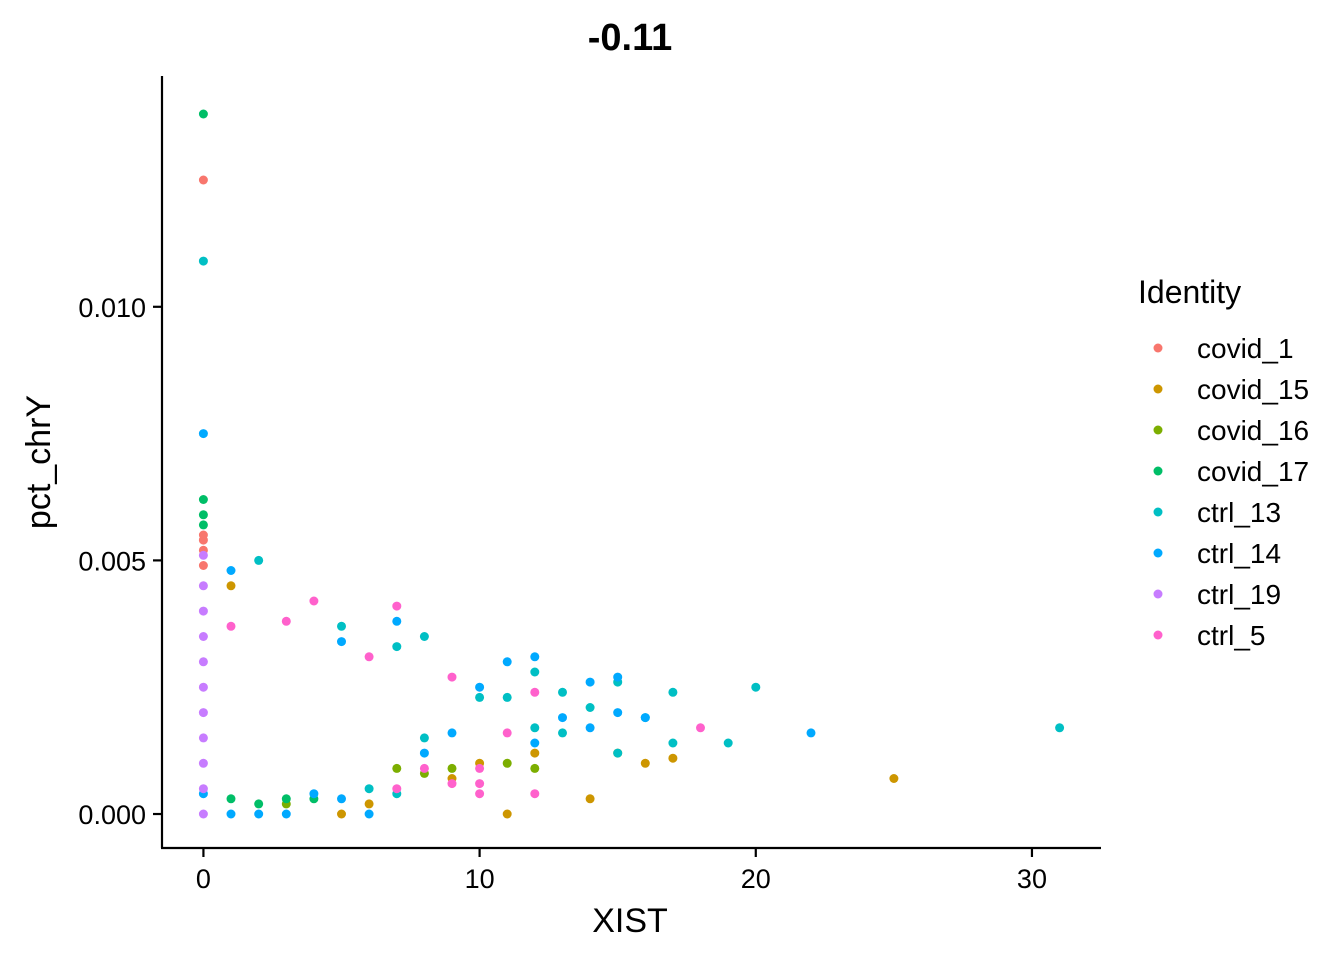  What do you see at coordinates (1239, 594) in the screenshot?
I see `legend-label: ctrl_19` at bounding box center [1239, 594].